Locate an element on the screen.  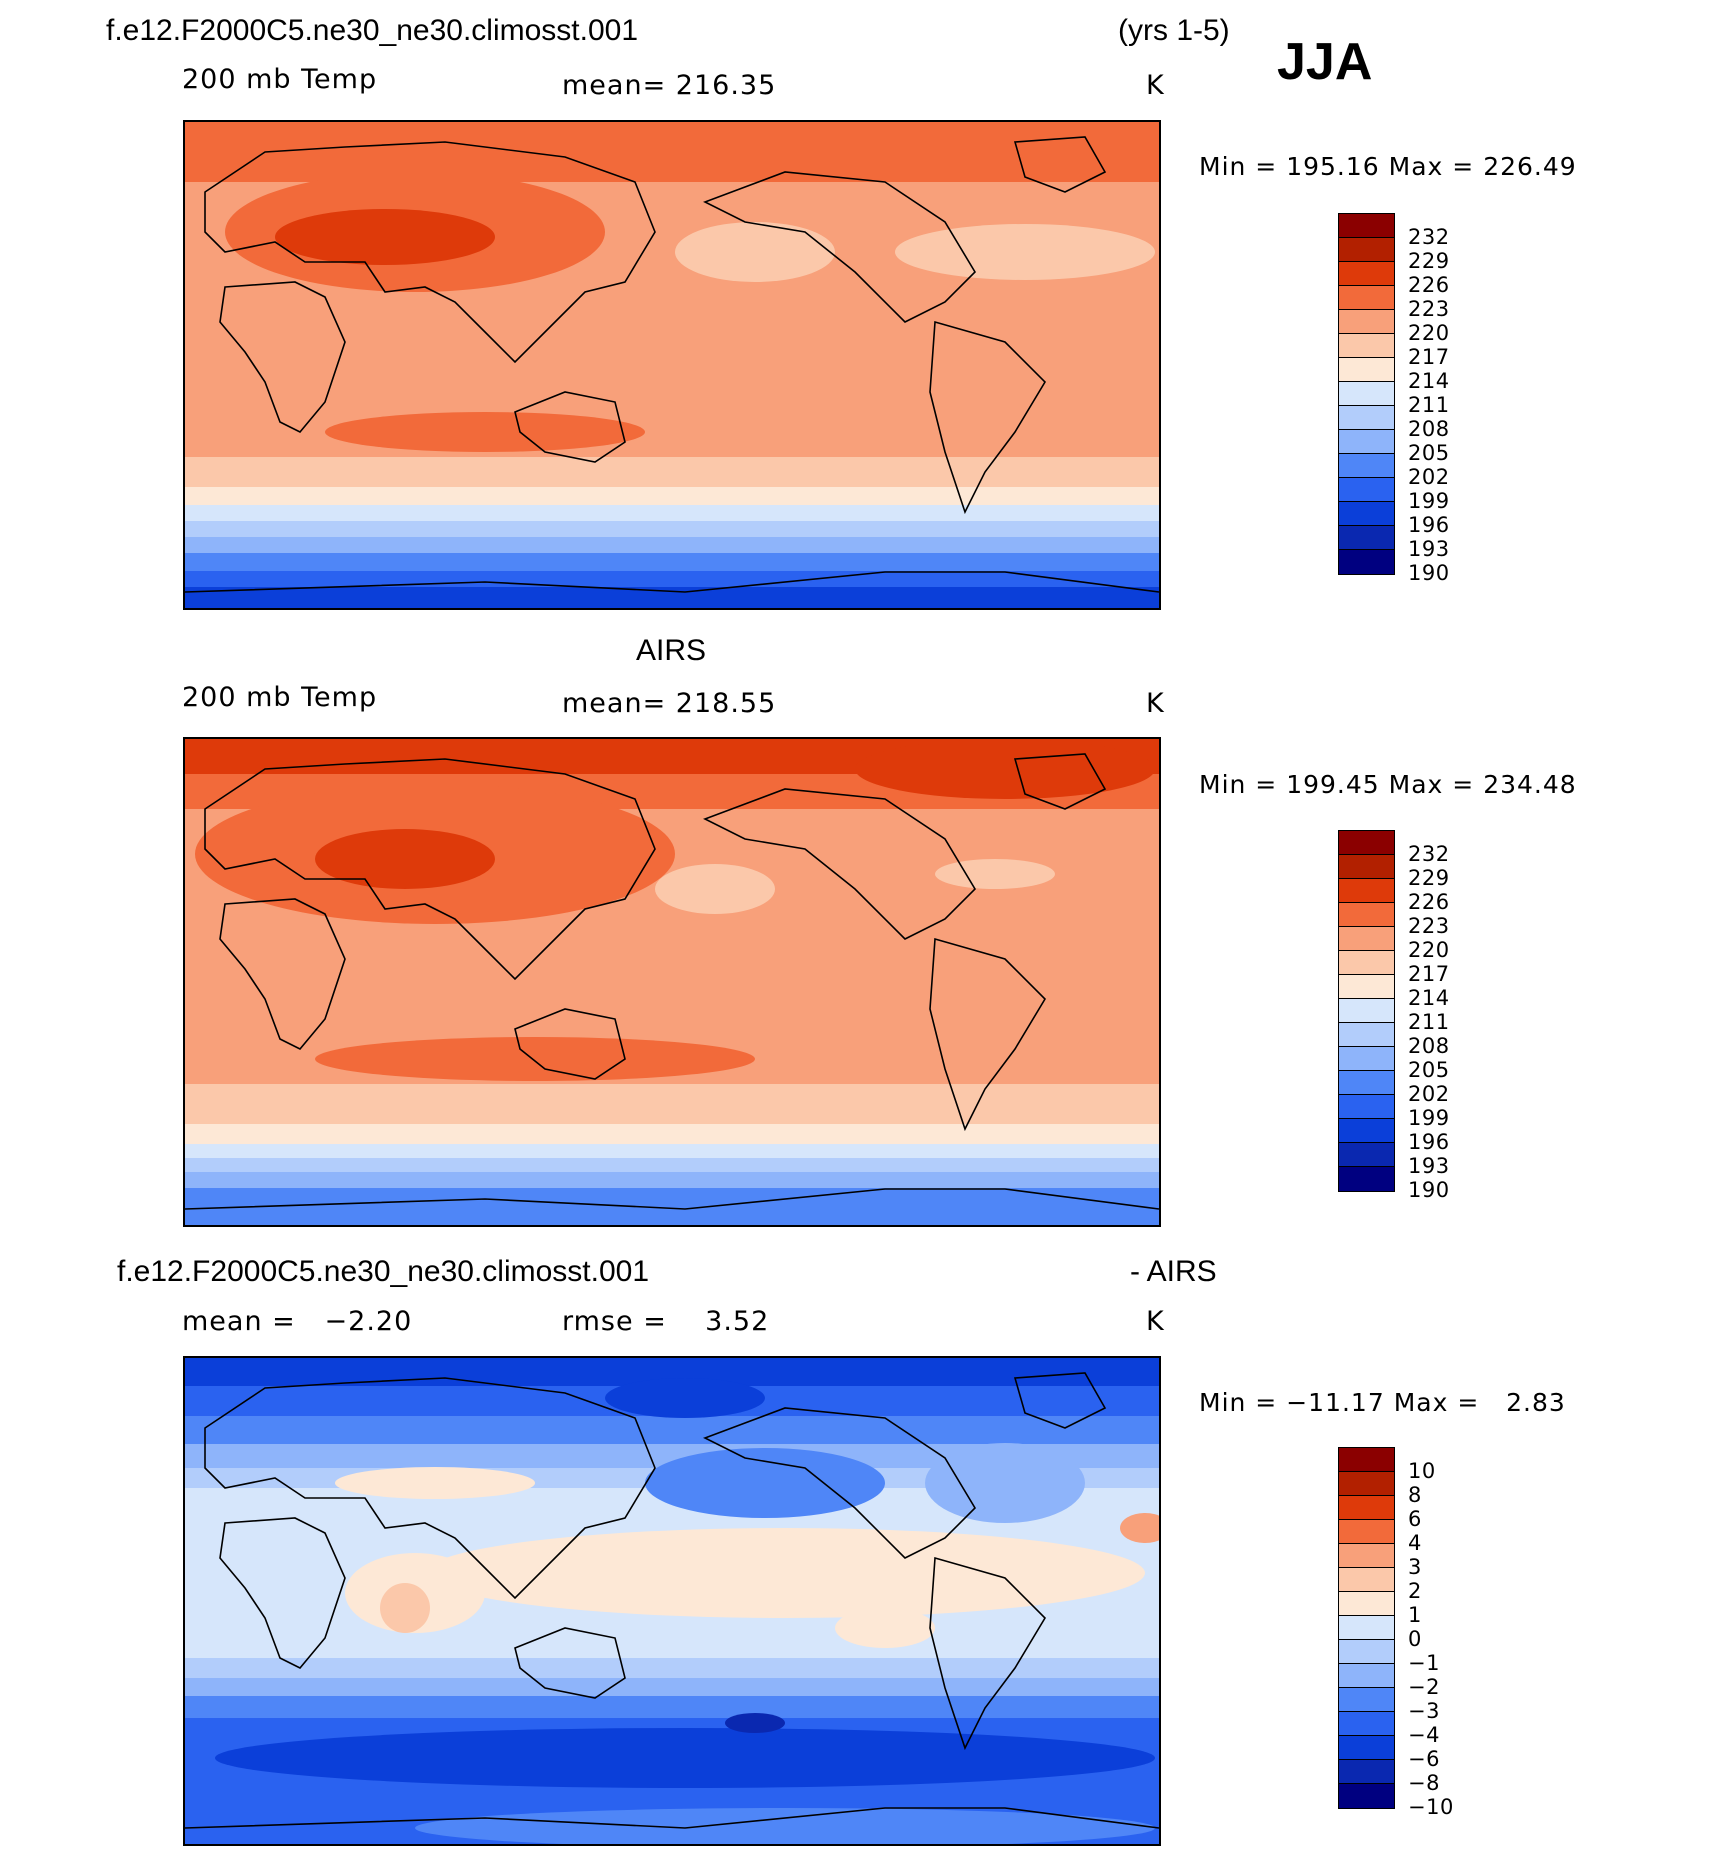
panel3-mean-label: mean = is located at coordinates (239, 1321).